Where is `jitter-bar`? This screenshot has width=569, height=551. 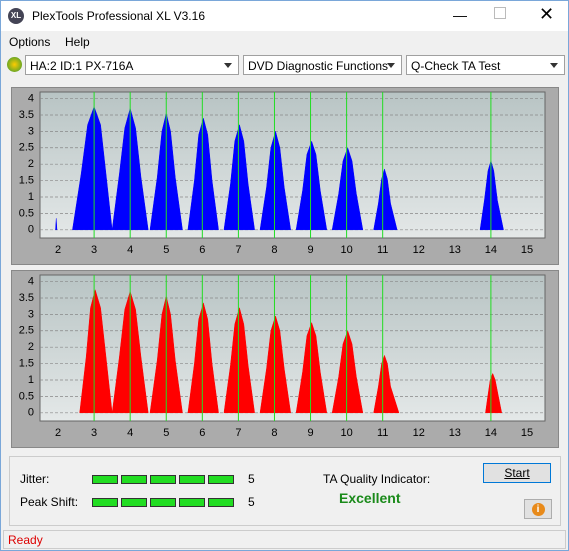
jitter-bar is located at coordinates (164, 478).